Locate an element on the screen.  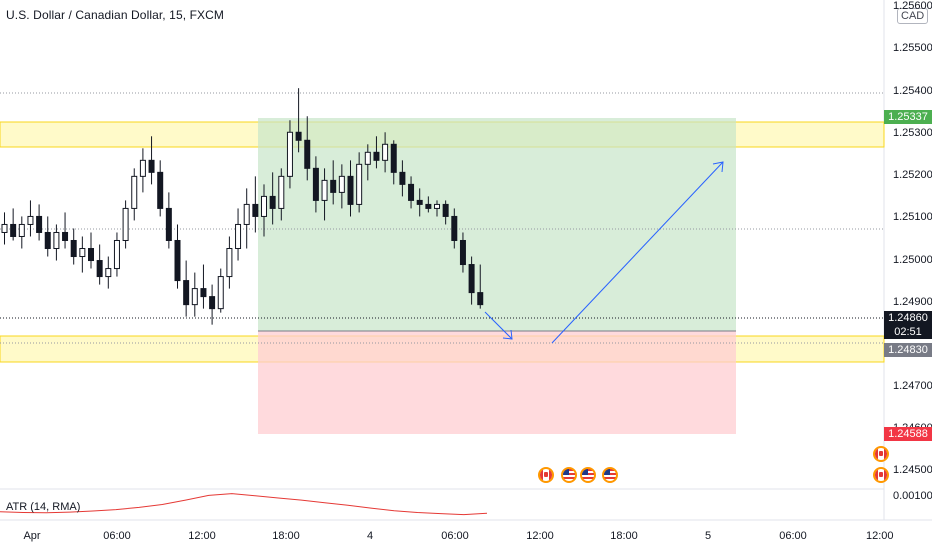
bar-countdown: 02:51 is located at coordinates (908, 332).